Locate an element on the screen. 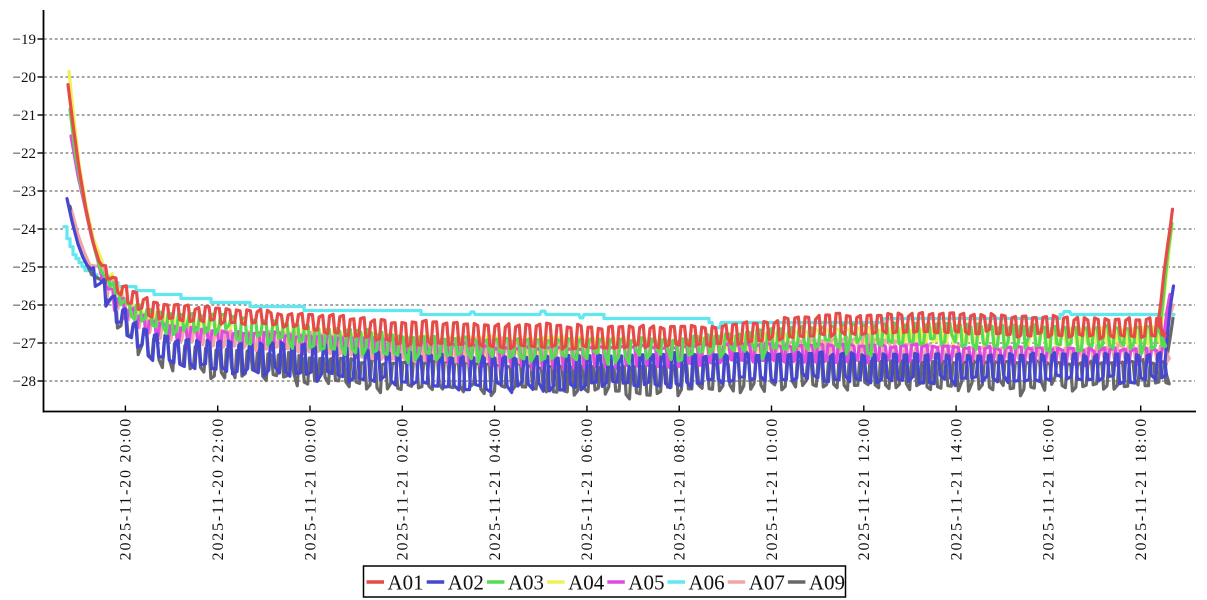  svg-text: A06 is located at coordinates (707, 583).